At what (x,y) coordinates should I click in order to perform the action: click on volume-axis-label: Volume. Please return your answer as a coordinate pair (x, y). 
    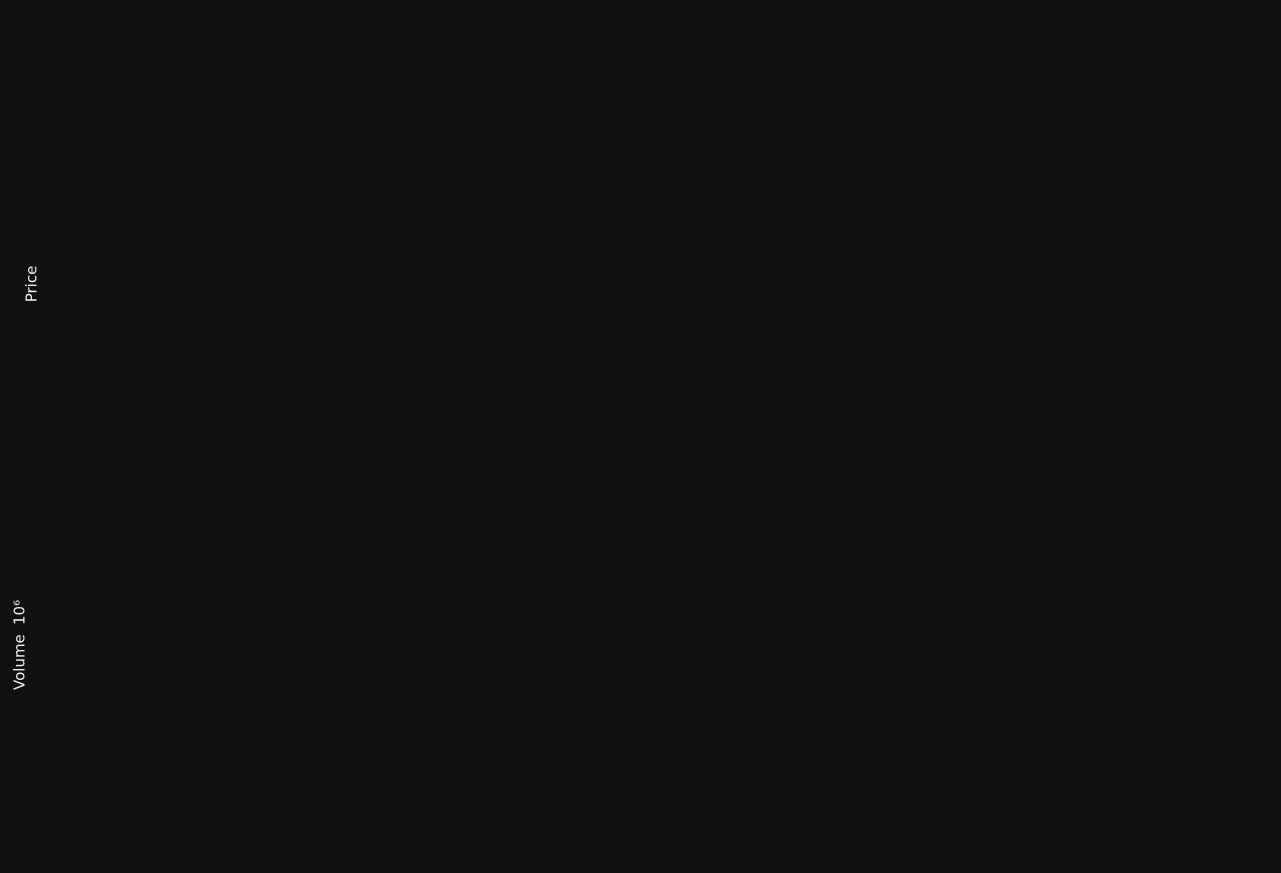
    Looking at the image, I should click on (20, 662).